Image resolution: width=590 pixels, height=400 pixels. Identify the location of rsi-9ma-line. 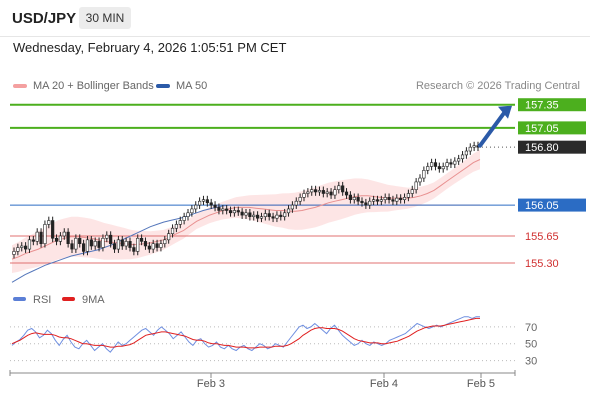
(245, 333).